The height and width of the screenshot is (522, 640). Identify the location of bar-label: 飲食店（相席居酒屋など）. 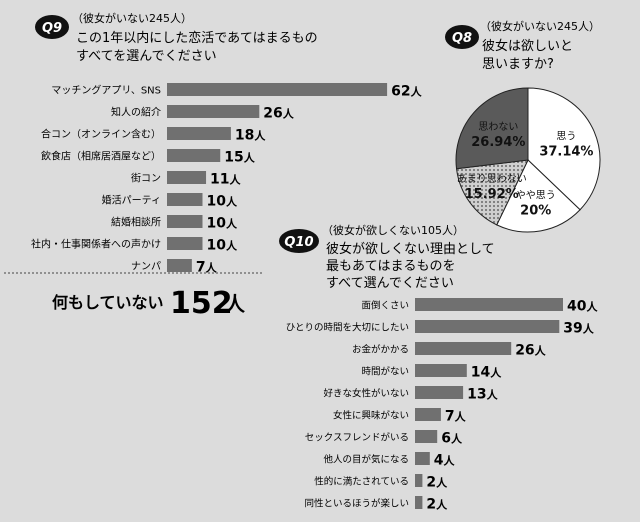
(101, 156).